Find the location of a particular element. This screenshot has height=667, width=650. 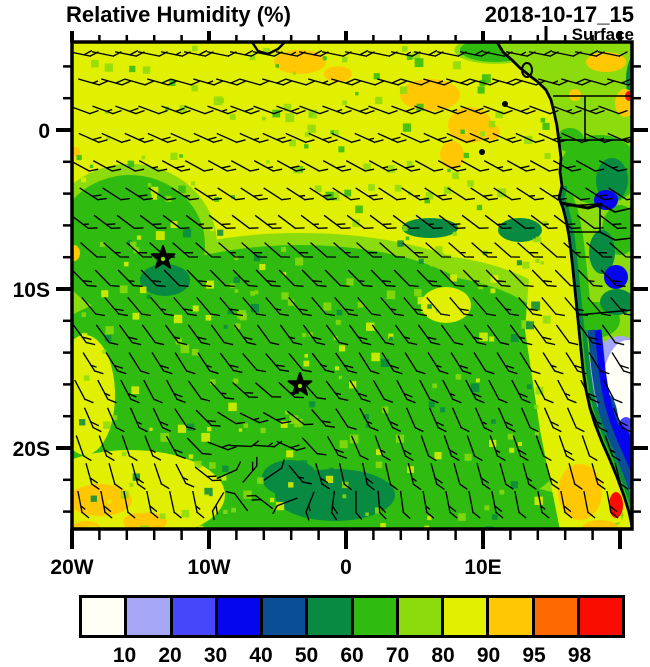

x-tick-label: 0 is located at coordinates (346, 567).